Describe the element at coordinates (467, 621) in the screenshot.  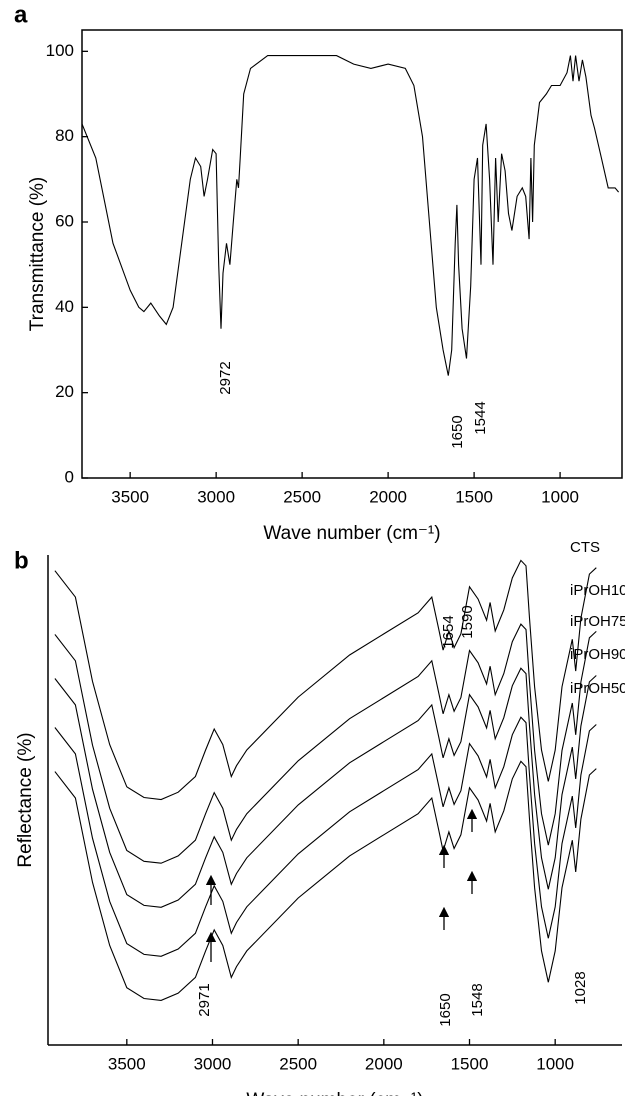
I see `peak-annotation: 1590` at that location.